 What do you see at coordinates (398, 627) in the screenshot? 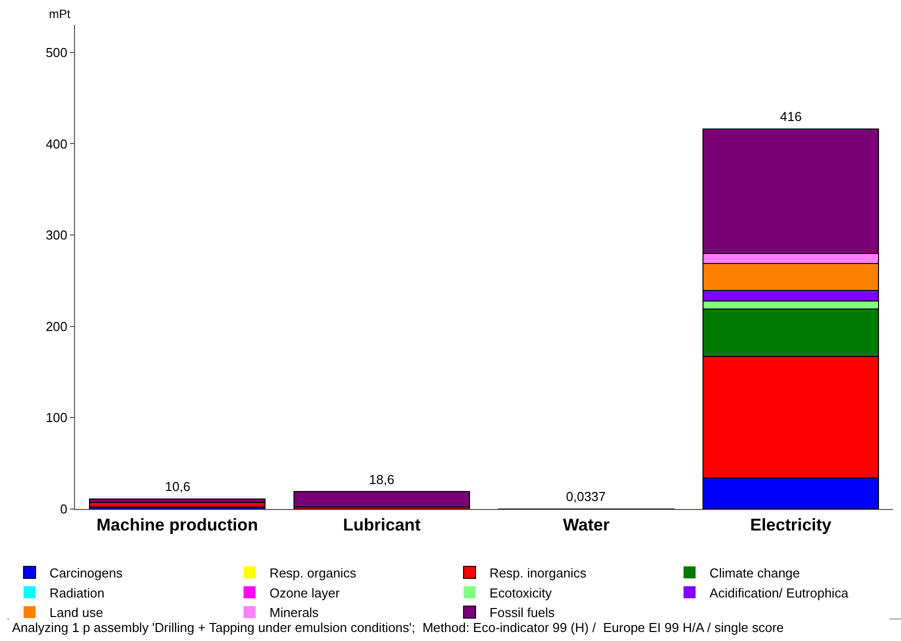
I see `text: Analyzing 1 p assembly 'Drilling + Tapping under emulsion conditions'; Method: Eco-indicator 99 (H) / Europe EI 99 H/A / single score` at bounding box center [398, 627].